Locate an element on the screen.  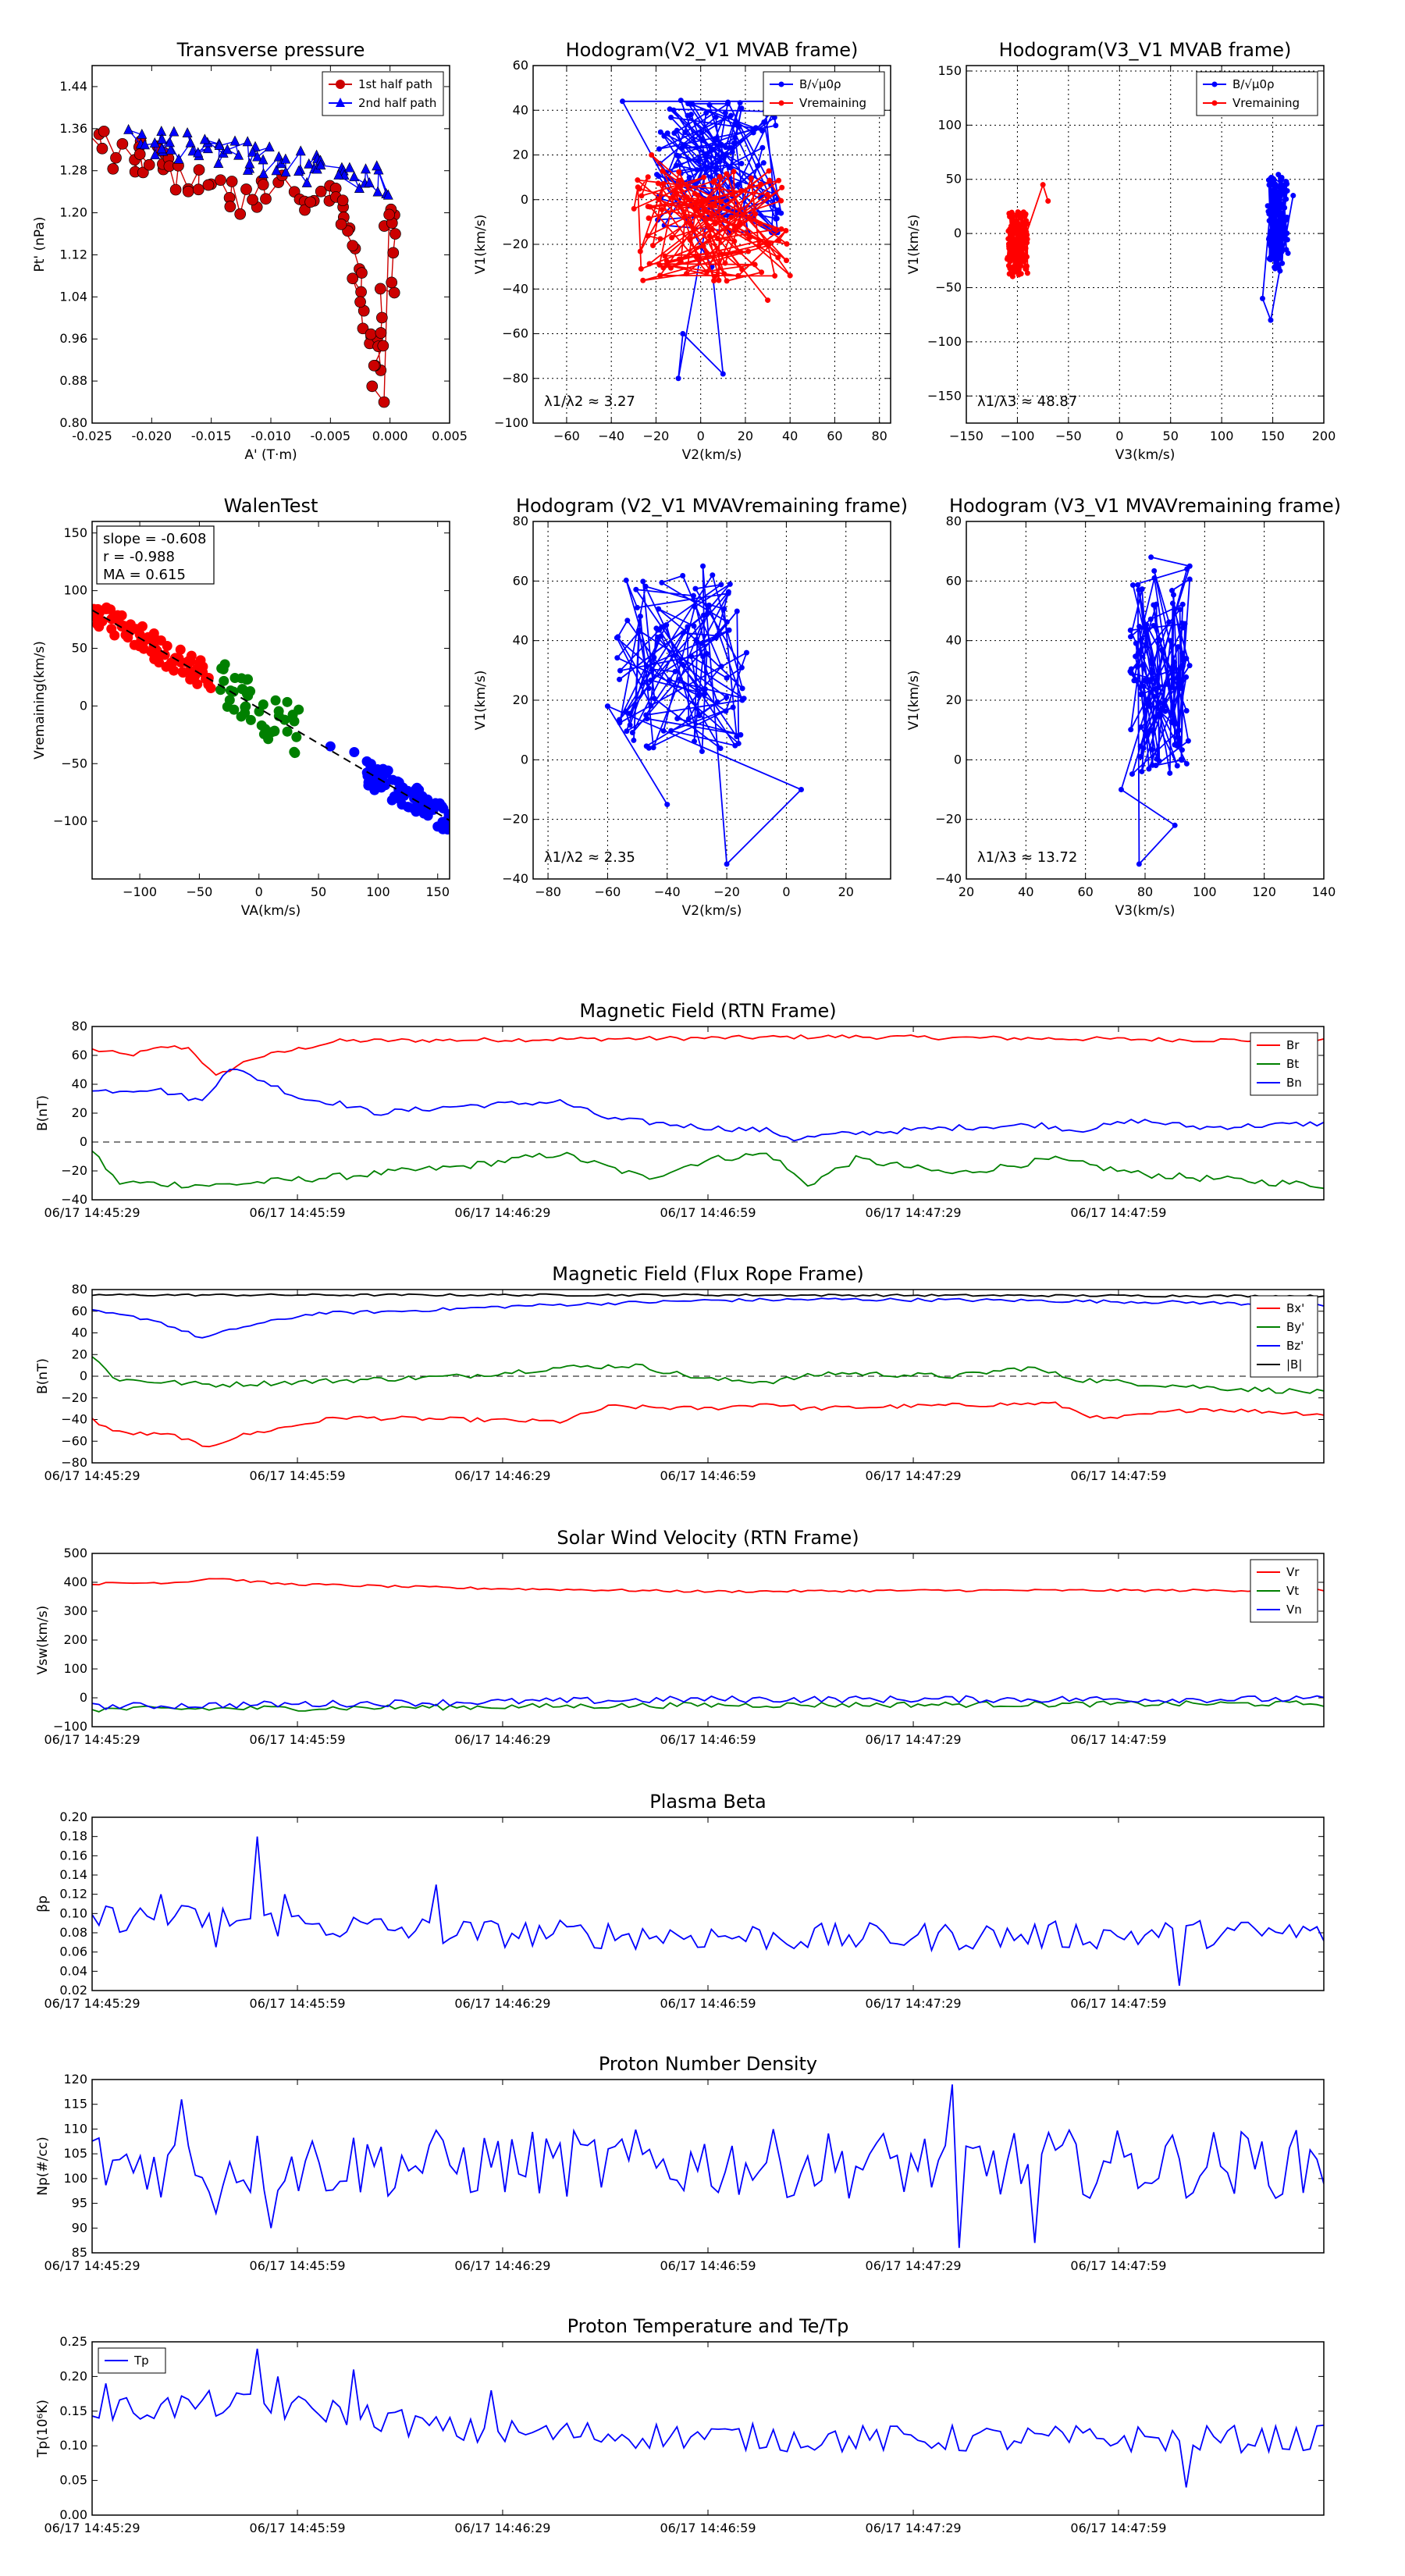
legend-box is located at coordinates (1257, 93).